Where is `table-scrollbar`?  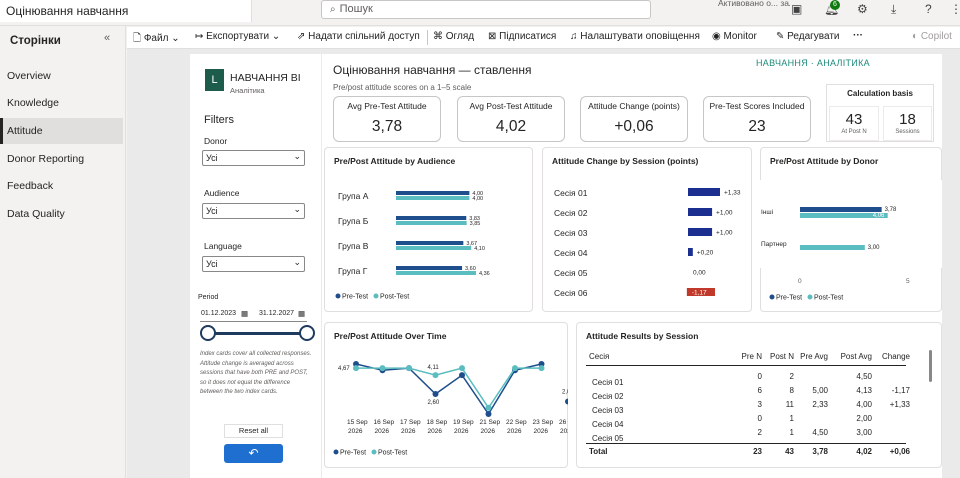
table-scrollbar is located at coordinates (930, 366).